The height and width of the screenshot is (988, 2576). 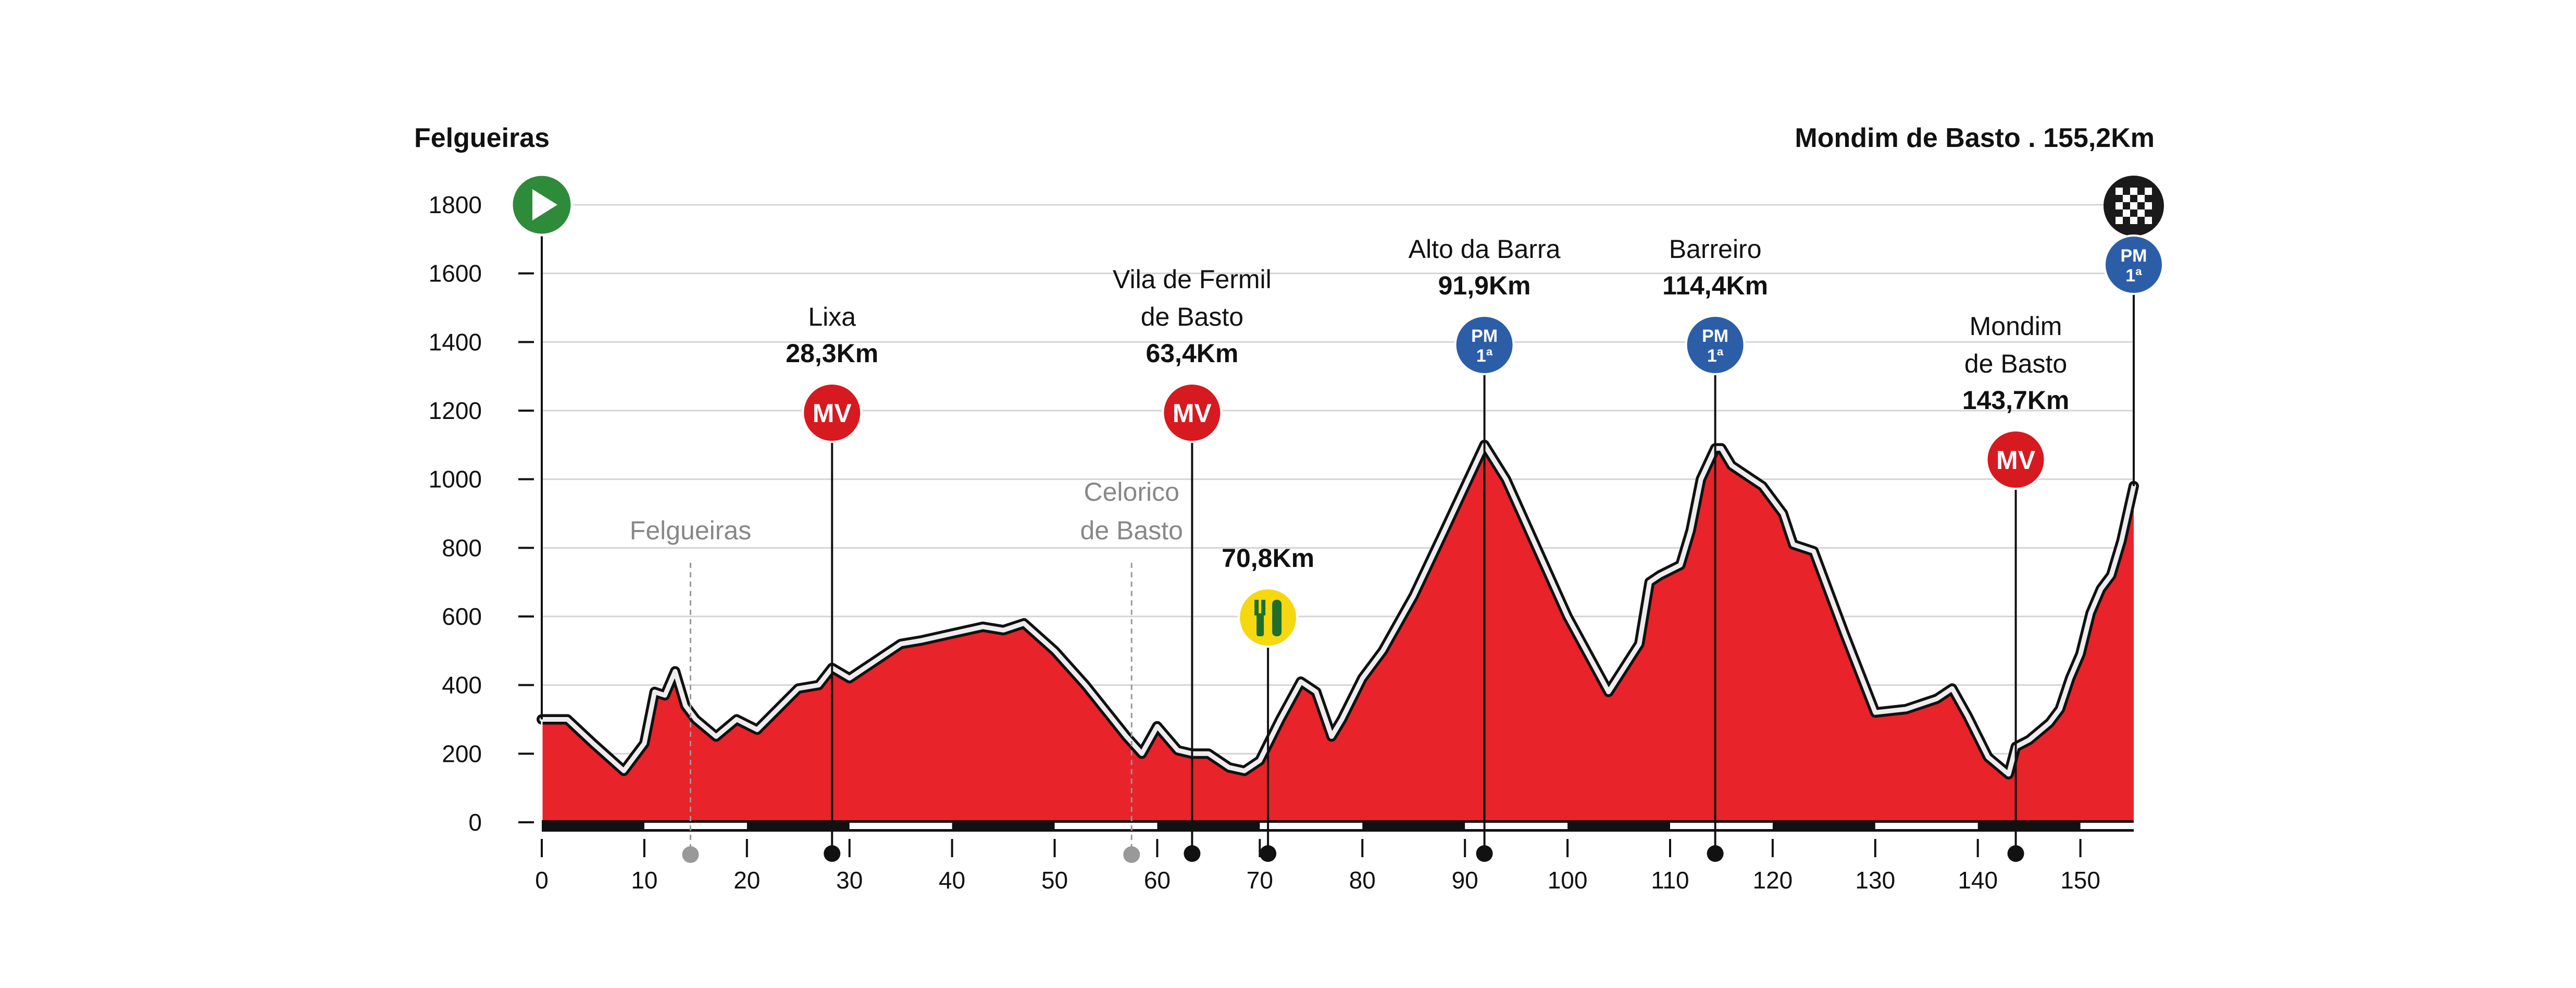 I want to click on finish-climb-badge-category: PM, so click(x=2134, y=256).